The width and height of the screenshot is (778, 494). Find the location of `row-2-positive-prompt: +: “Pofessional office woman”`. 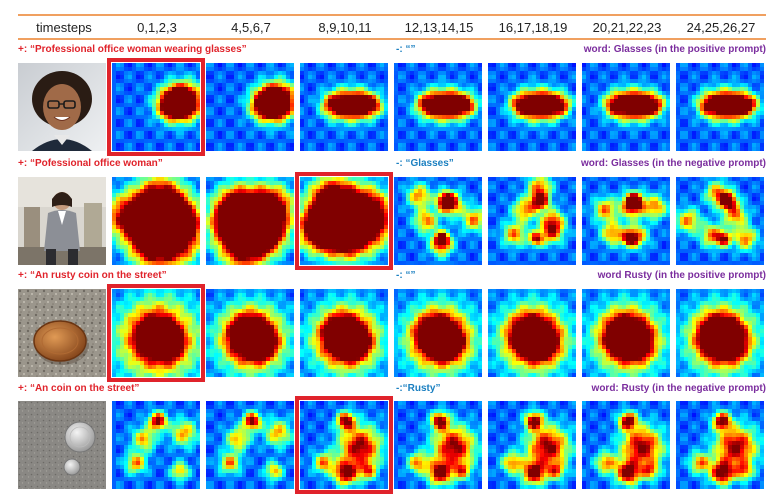

row-2-positive-prompt: +: “Pofessional office woman” is located at coordinates (90, 163).